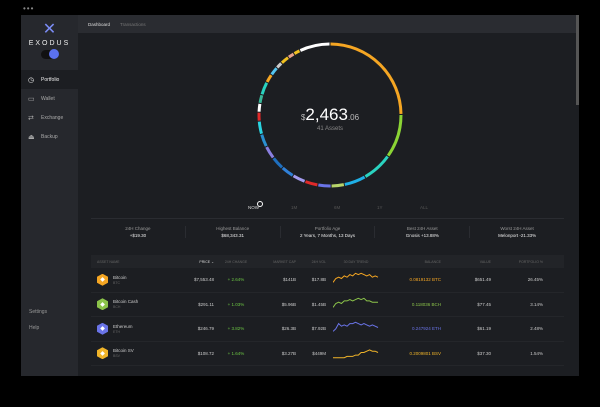  What do you see at coordinates (482, 280) in the screenshot?
I see `value: $651.49` at bounding box center [482, 280].